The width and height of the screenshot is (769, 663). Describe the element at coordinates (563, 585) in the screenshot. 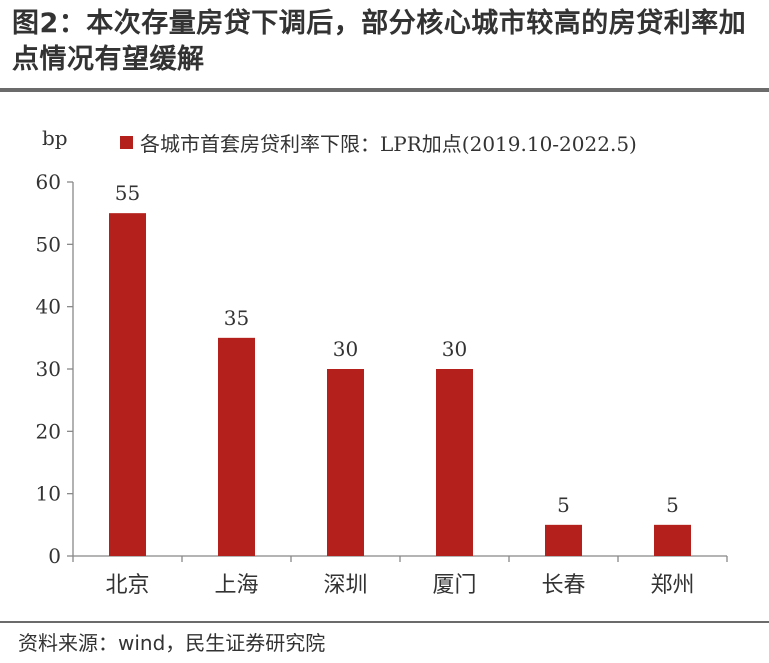

I see `x-tick-label: 长春` at that location.